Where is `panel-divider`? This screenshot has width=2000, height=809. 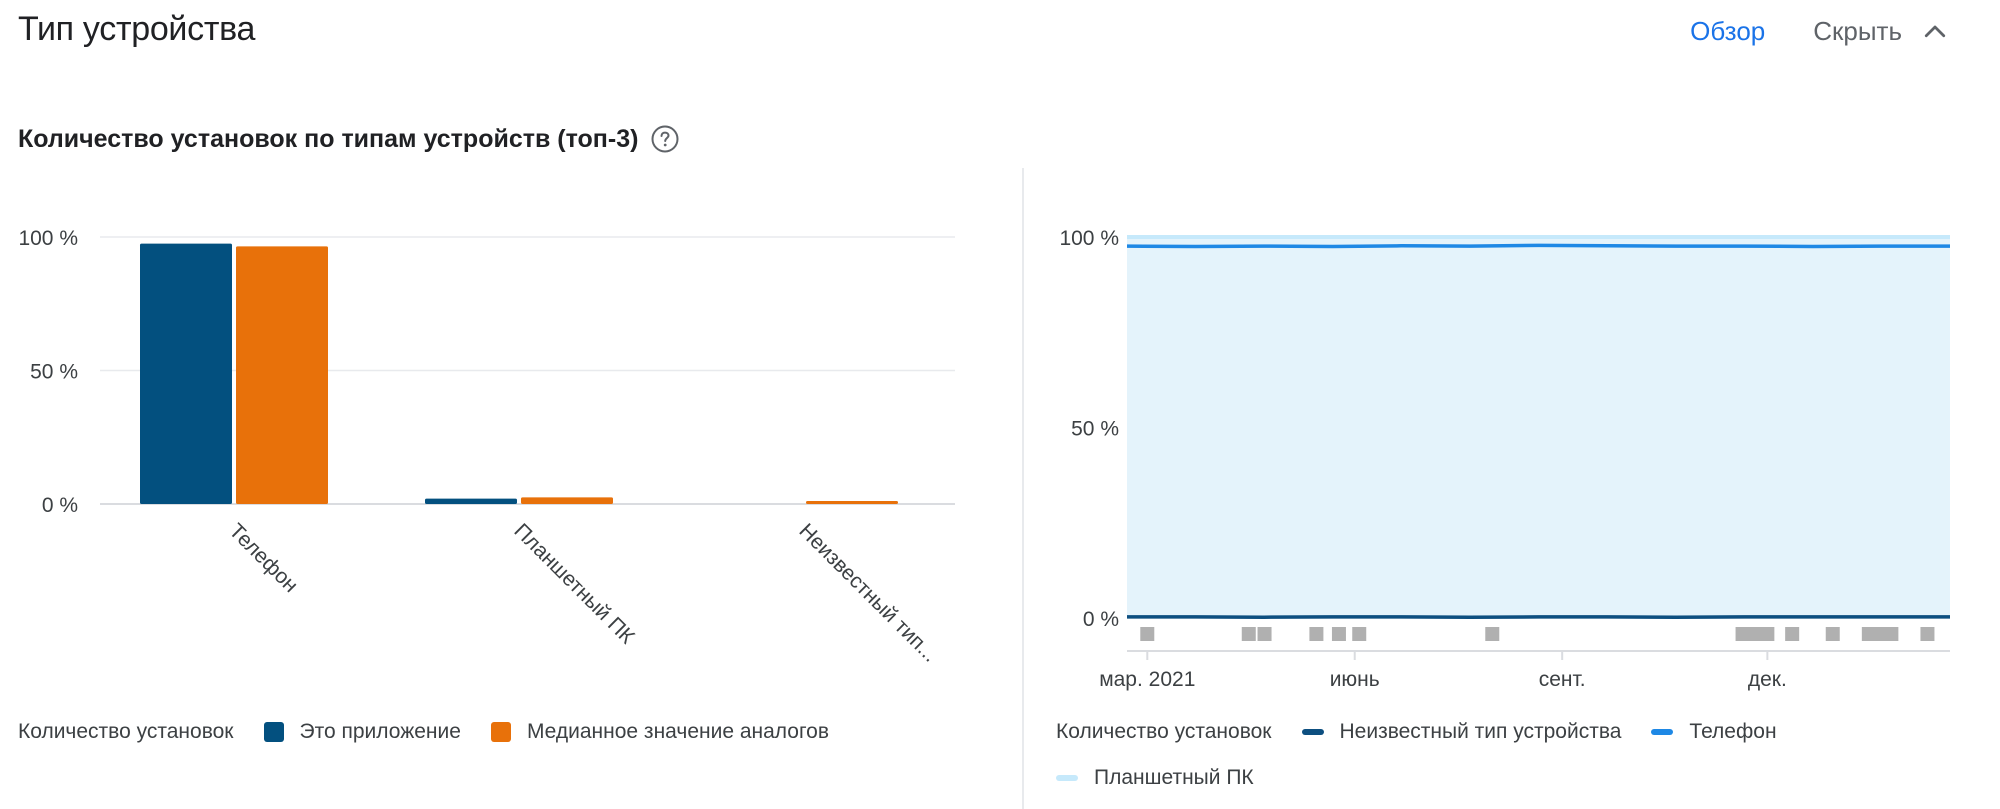 panel-divider is located at coordinates (1023, 488).